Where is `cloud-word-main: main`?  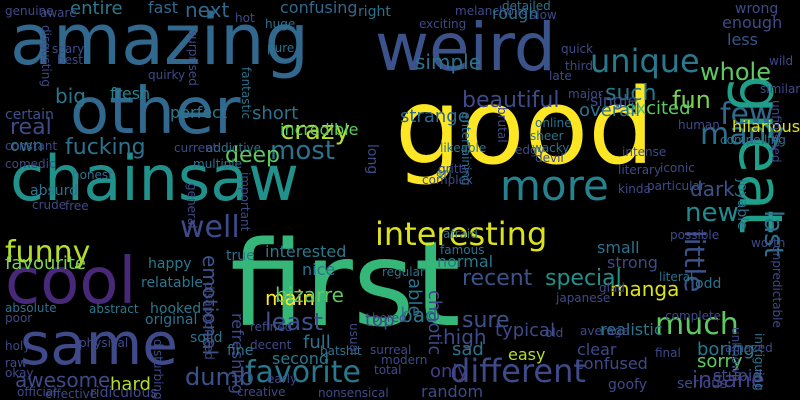
cloud-word-main: main is located at coordinates (290, 298).